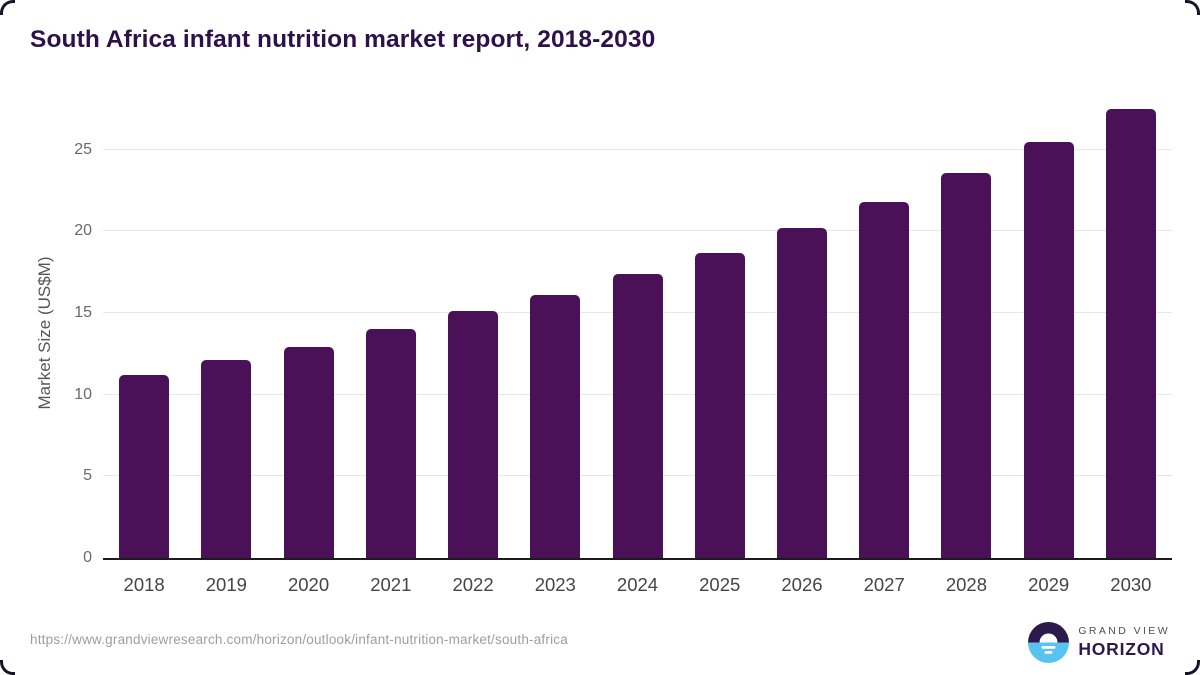 This screenshot has width=1200, height=675. What do you see at coordinates (87, 557) in the screenshot?
I see `y-tick-label-0: 0` at bounding box center [87, 557].